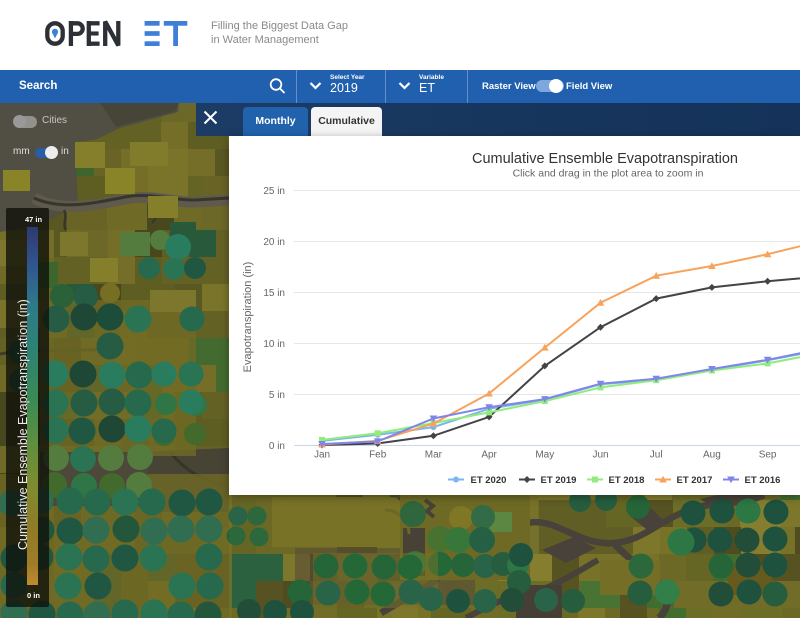 The height and width of the screenshot is (618, 800). What do you see at coordinates (378, 455) in the screenshot?
I see `svg-text: Feb` at bounding box center [378, 455].